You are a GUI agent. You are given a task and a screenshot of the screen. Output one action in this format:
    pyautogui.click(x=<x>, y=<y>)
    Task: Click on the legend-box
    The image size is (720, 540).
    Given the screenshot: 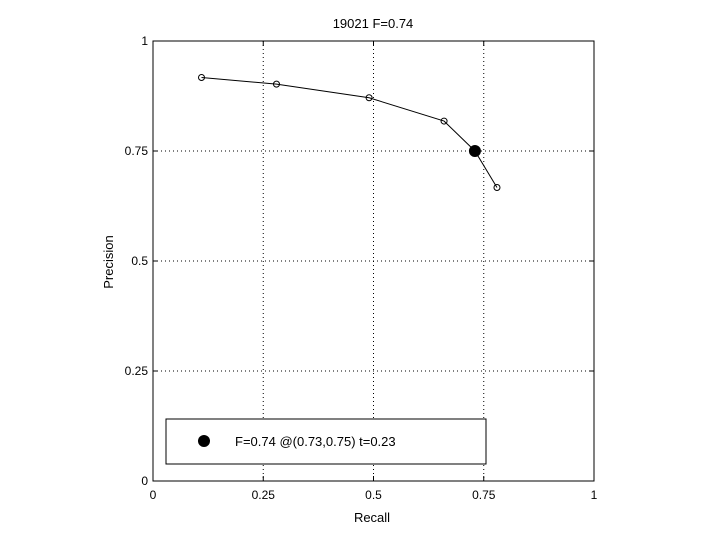 What is the action you would take?
    pyautogui.click(x=326, y=441)
    